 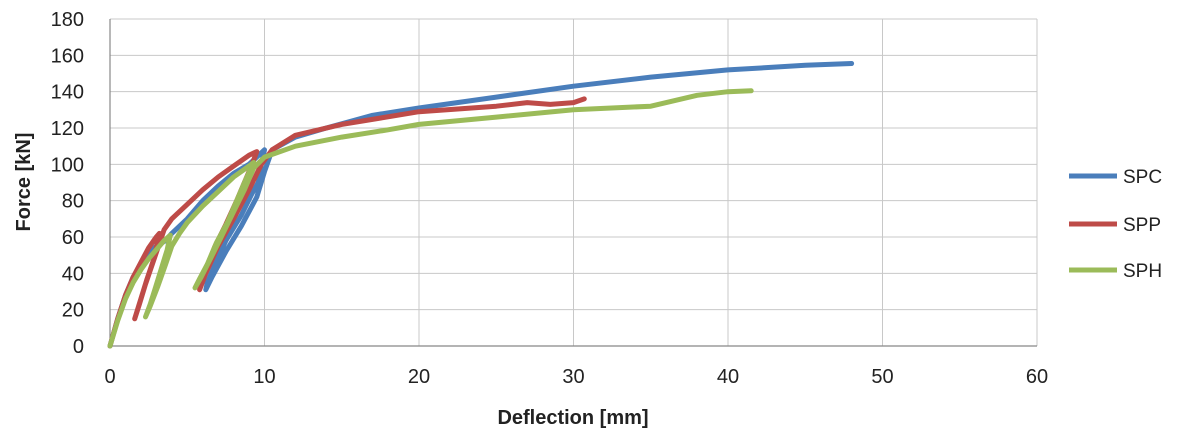 I want to click on x-tick-label: 20, so click(x=419, y=377).